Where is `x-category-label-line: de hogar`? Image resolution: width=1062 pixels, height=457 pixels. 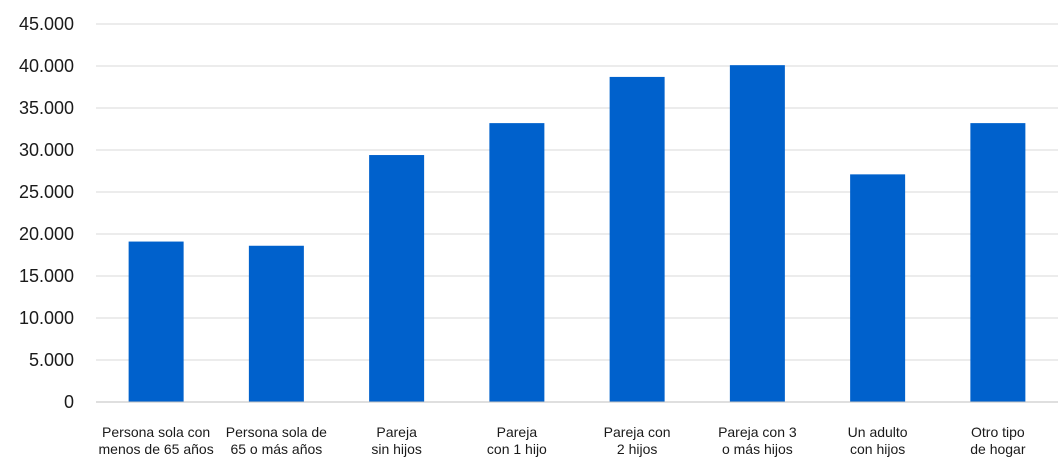 x-category-label-line: de hogar is located at coordinates (998, 449).